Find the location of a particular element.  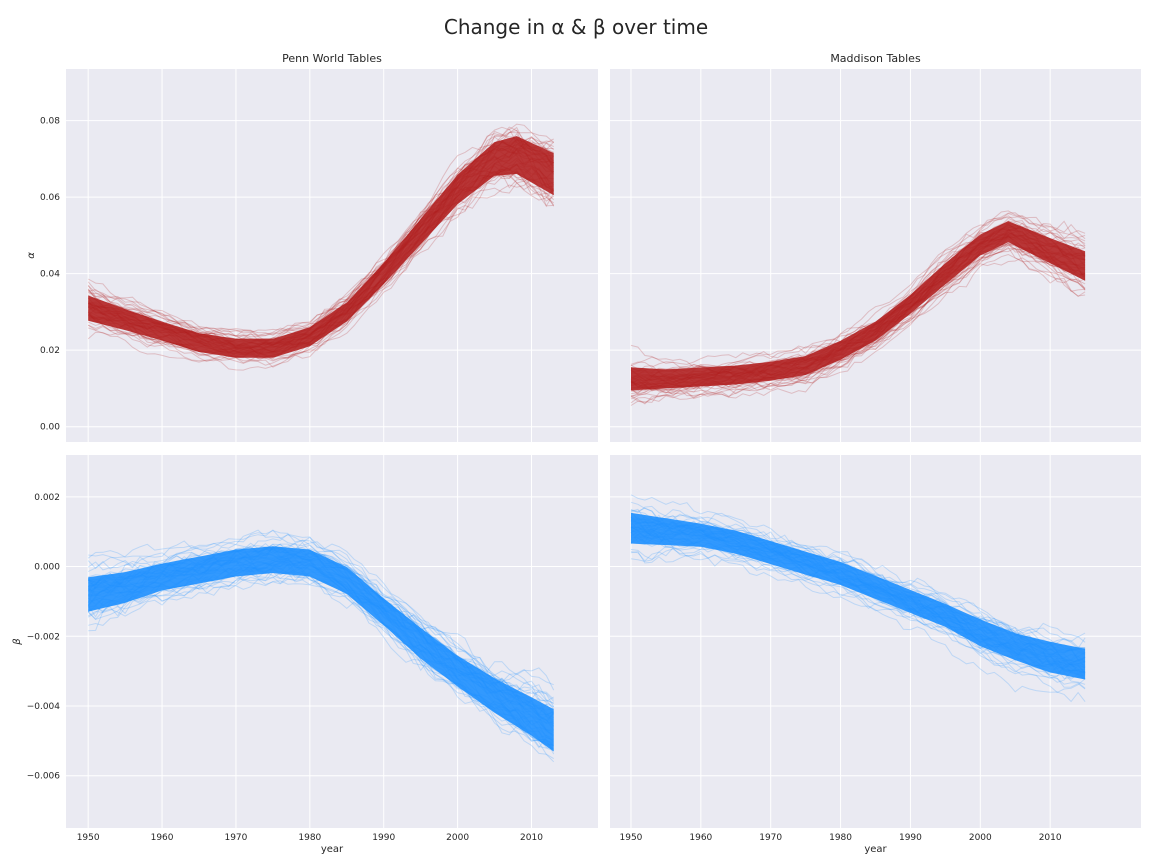

x-tick-label: 1950 is located at coordinates (88, 838).